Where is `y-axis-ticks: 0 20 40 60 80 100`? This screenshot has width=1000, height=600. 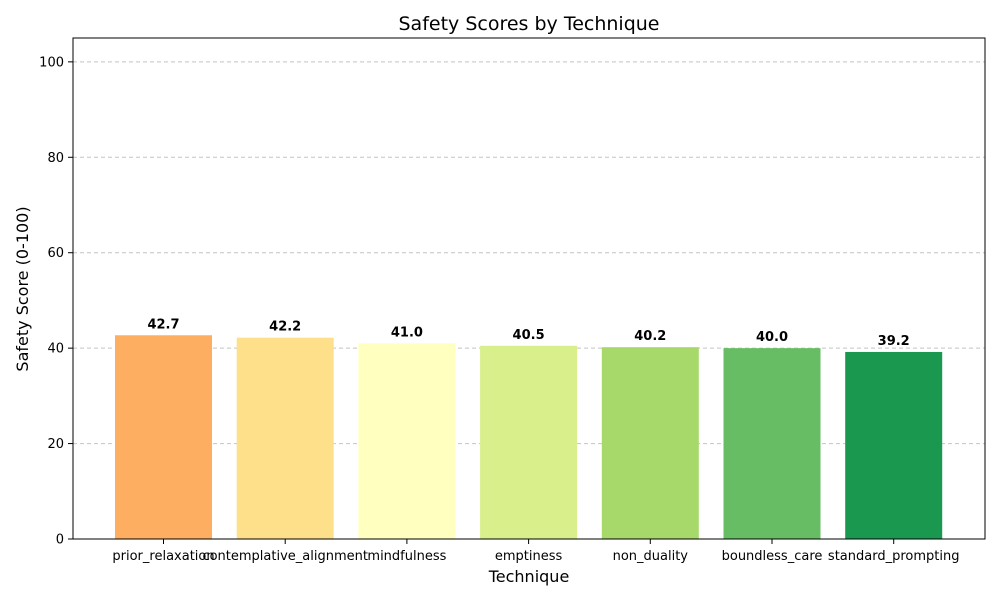 y-axis-ticks: 0 20 40 60 80 100 is located at coordinates (56, 301).